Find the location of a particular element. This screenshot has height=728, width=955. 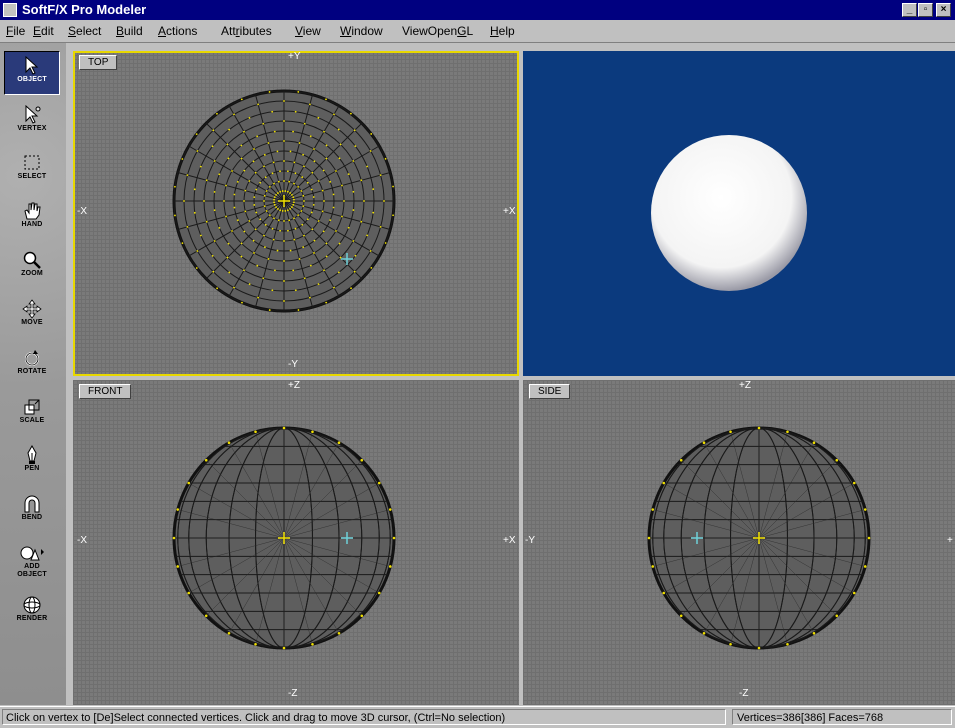

window-title: SoftF/X Pro Modeler is located at coordinates (84, 9).